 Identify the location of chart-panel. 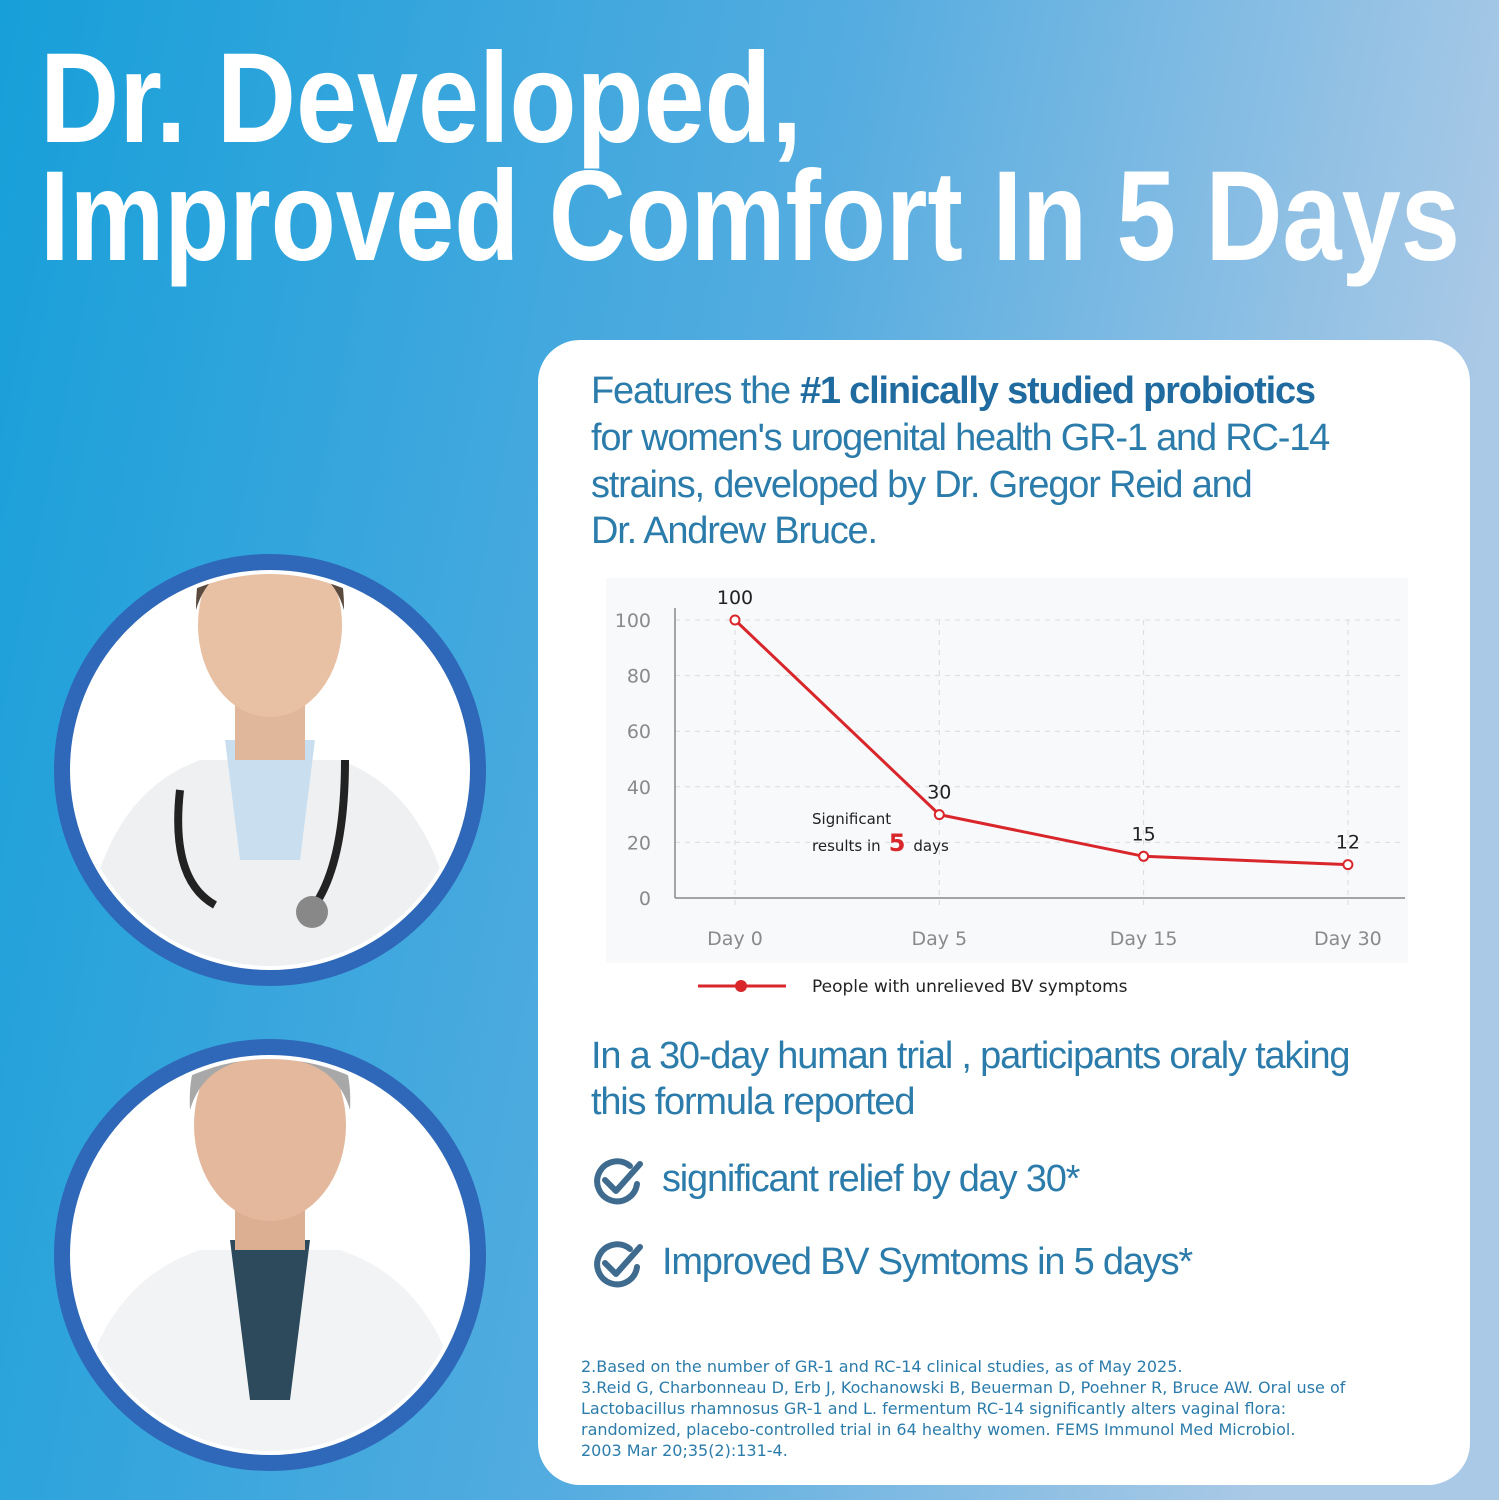
(1007, 770).